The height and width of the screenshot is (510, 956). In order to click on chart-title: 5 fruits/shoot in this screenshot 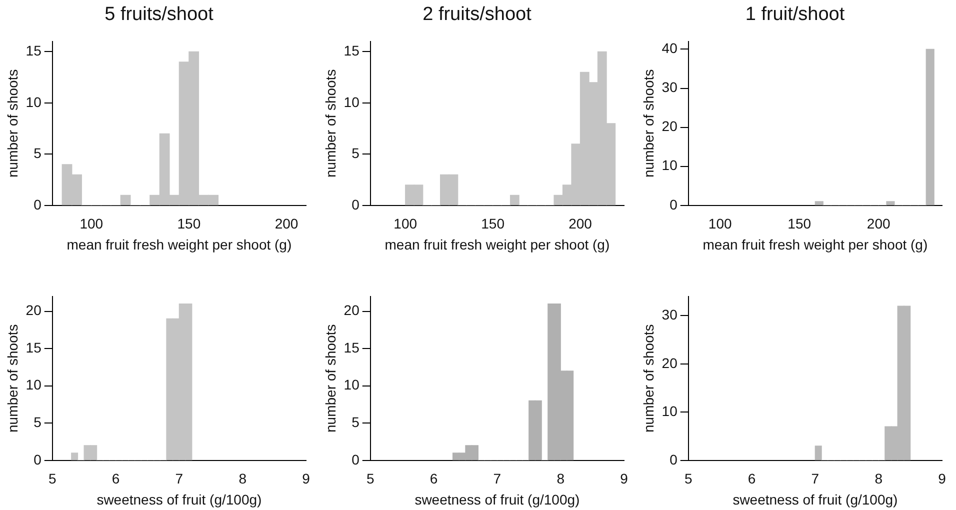, I will do `click(159, 15)`.